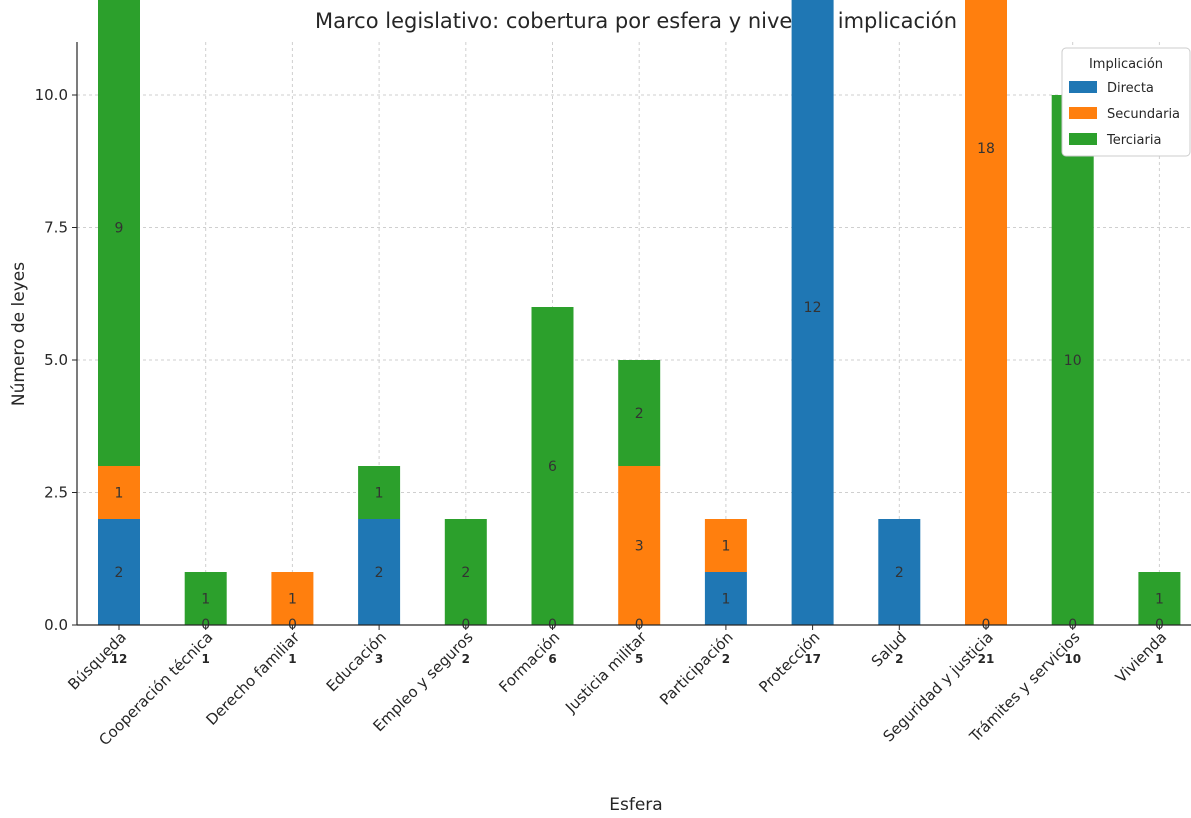  Describe the element at coordinates (889, 649) in the screenshot. I see `category-label: Salud` at that location.